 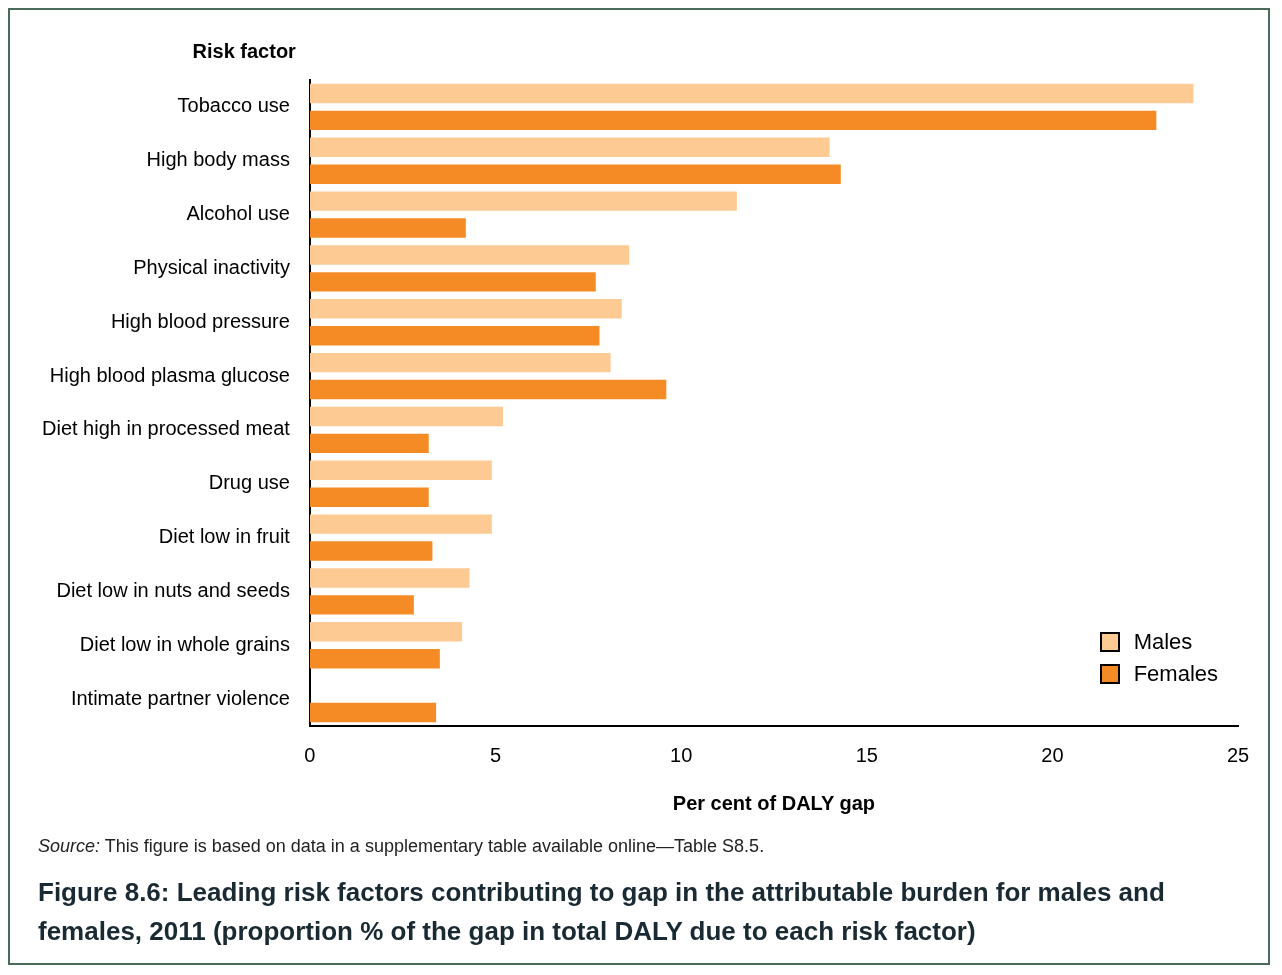 What do you see at coordinates (1175, 674) in the screenshot?
I see `legend-label: Females` at bounding box center [1175, 674].